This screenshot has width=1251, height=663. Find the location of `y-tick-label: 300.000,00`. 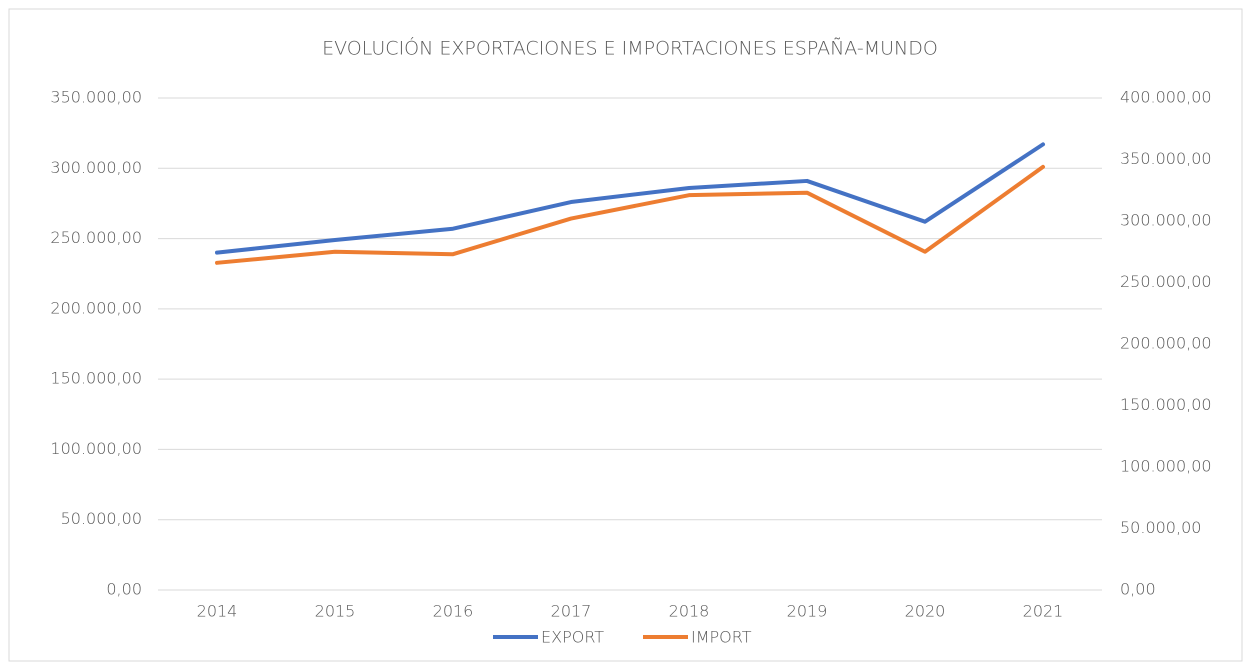

y-tick-label: 300.000,00 is located at coordinates (96, 167).